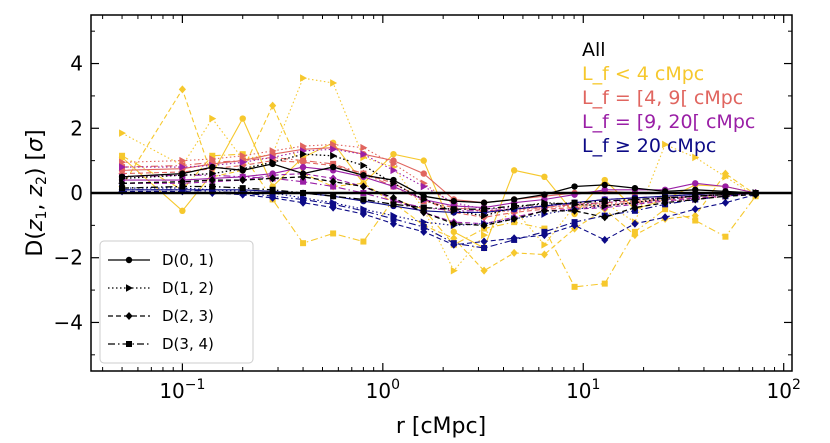 Image resolution: width=830 pixels, height=443 pixels. Describe the element at coordinates (68, 322) in the screenshot. I see `y-tick-label: −4` at that location.